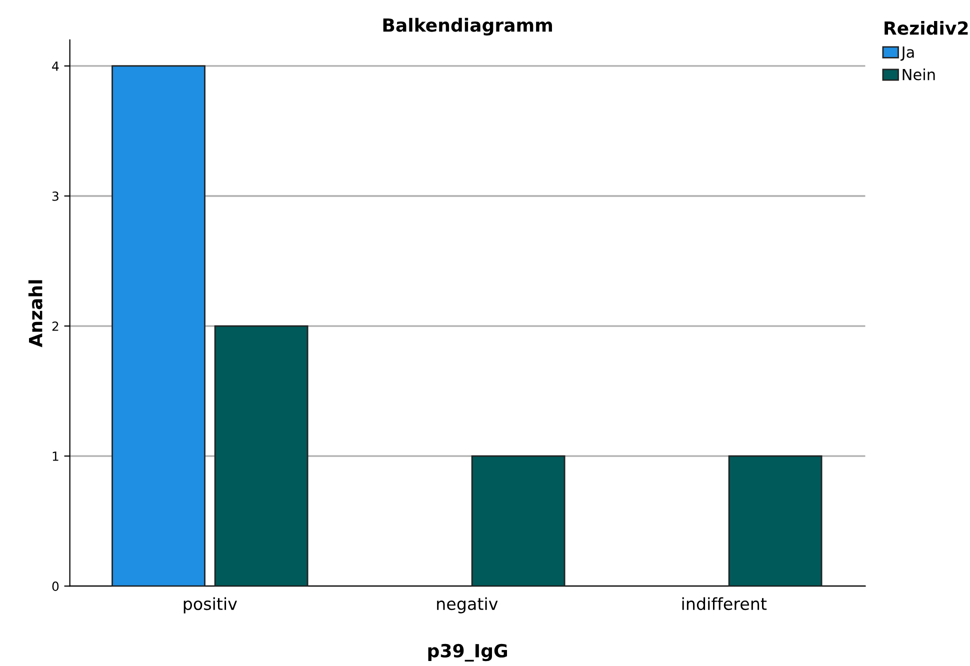 This screenshot has height=666, width=970. Describe the element at coordinates (467, 605) in the screenshot. I see `x-tick-label: negativ` at that location.